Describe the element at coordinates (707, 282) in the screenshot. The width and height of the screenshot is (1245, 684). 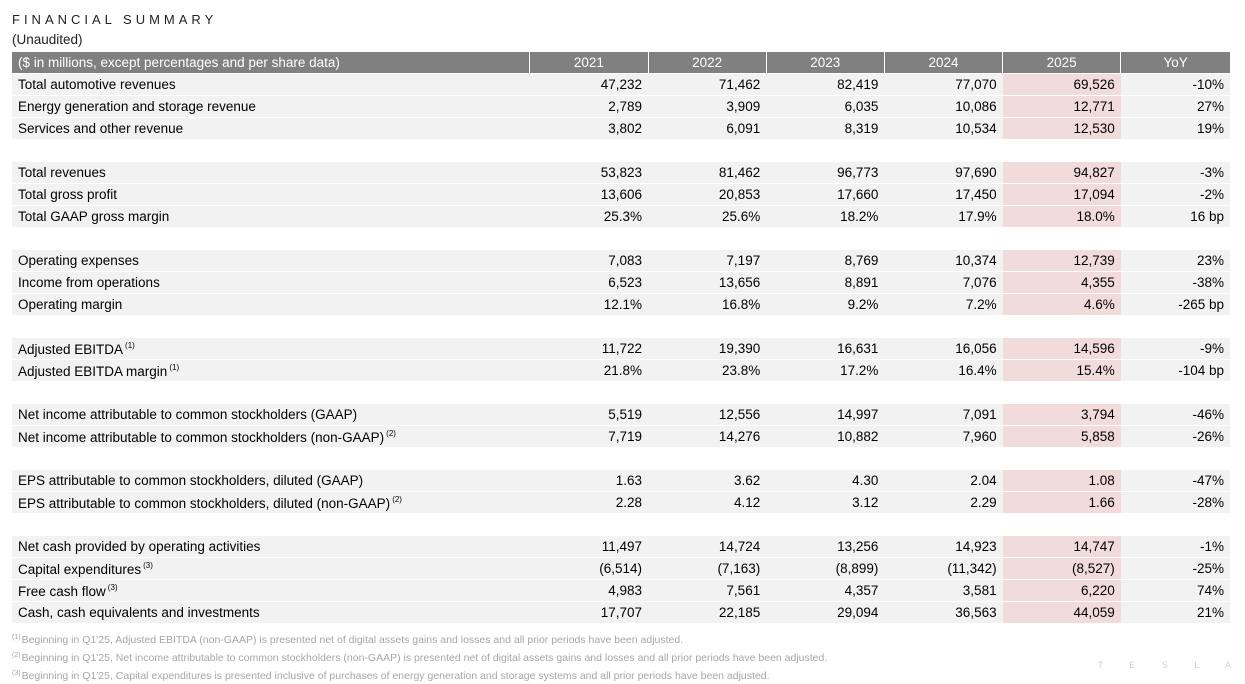
I see `value-cell-2022: 13,656` at that location.